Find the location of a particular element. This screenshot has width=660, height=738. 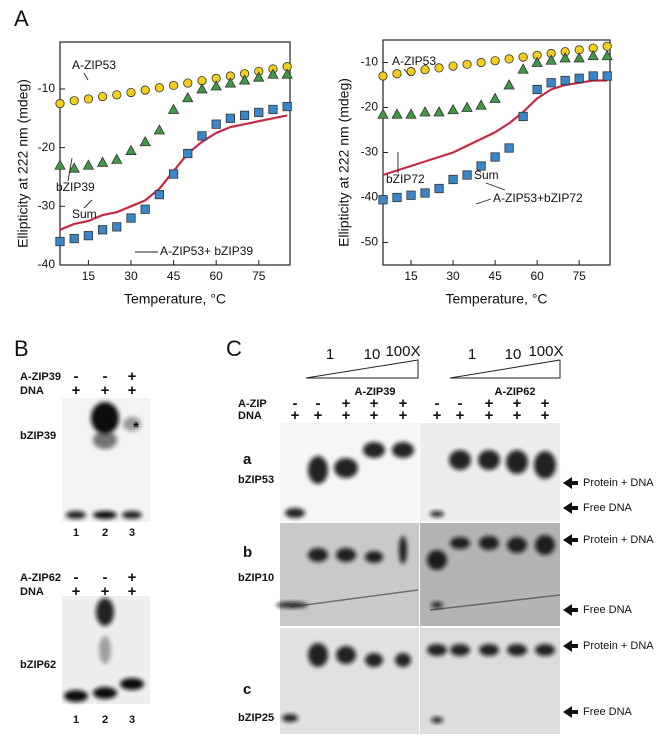

y-tick-label: -10 is located at coordinates (370, 62).